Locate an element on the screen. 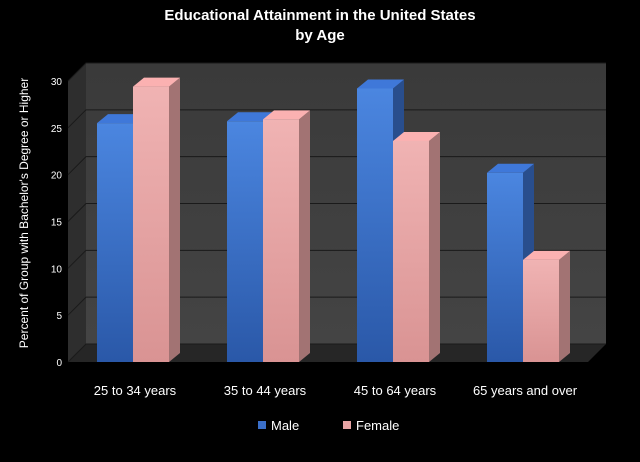 This screenshot has height=462, width=640. y-tick-label: 25 is located at coordinates (57, 129).